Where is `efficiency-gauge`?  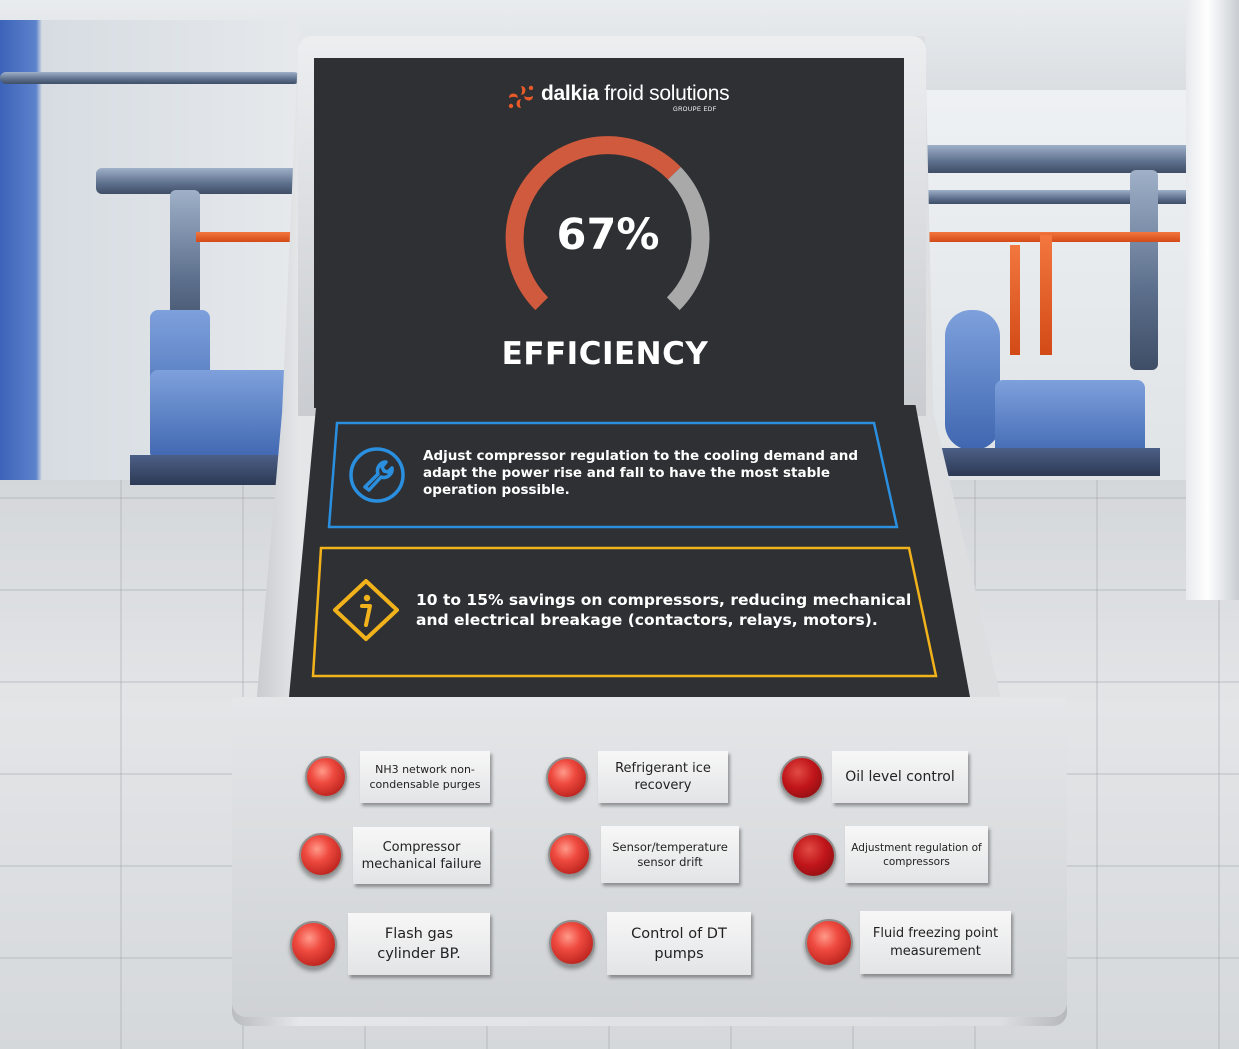 efficiency-gauge is located at coordinates (607, 223).